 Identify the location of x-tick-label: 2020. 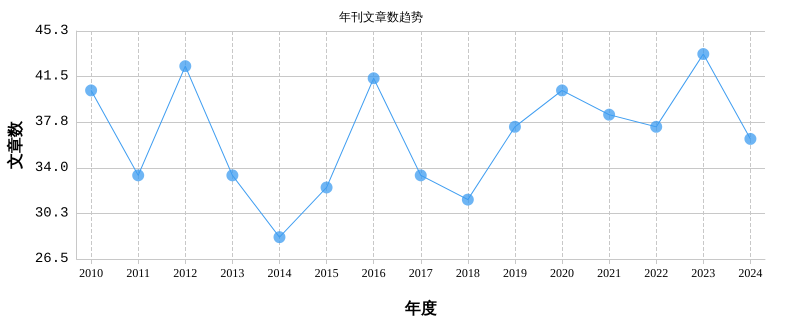
(562, 273).